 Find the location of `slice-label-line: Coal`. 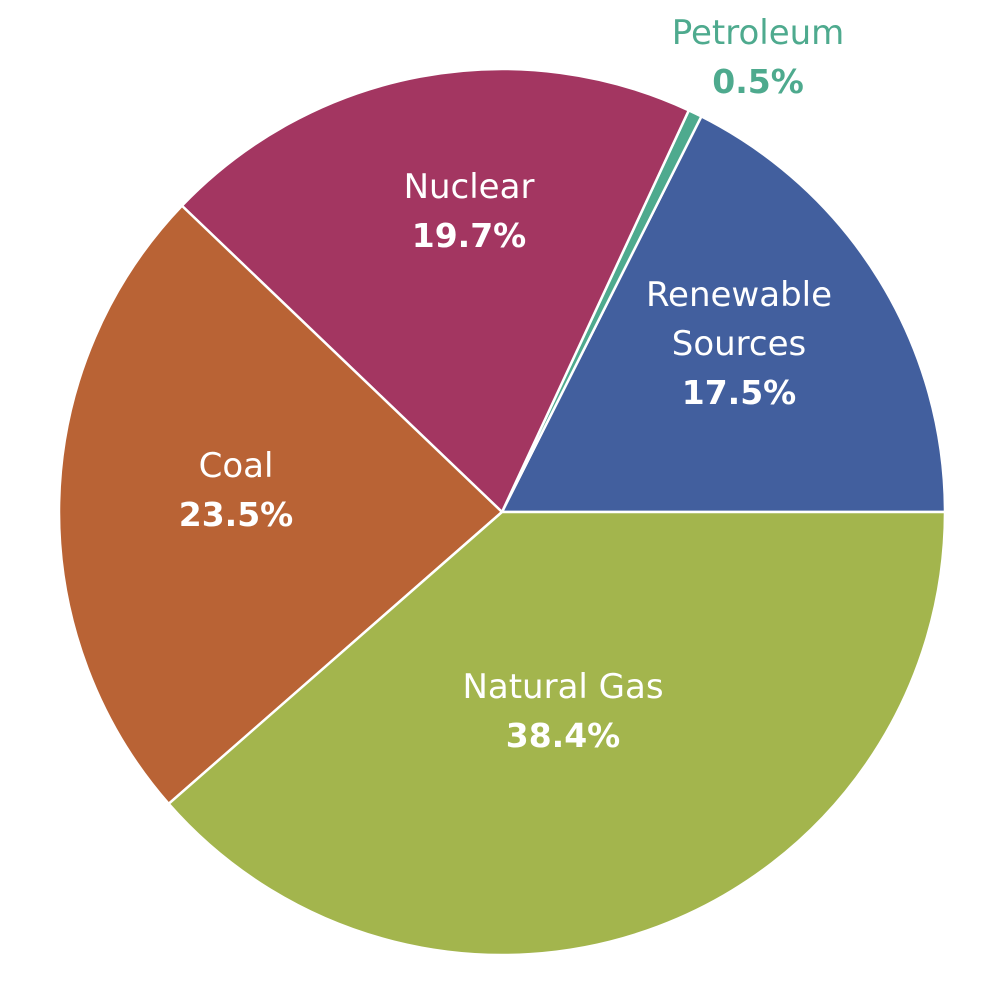

slice-label-line: Coal is located at coordinates (236, 466).